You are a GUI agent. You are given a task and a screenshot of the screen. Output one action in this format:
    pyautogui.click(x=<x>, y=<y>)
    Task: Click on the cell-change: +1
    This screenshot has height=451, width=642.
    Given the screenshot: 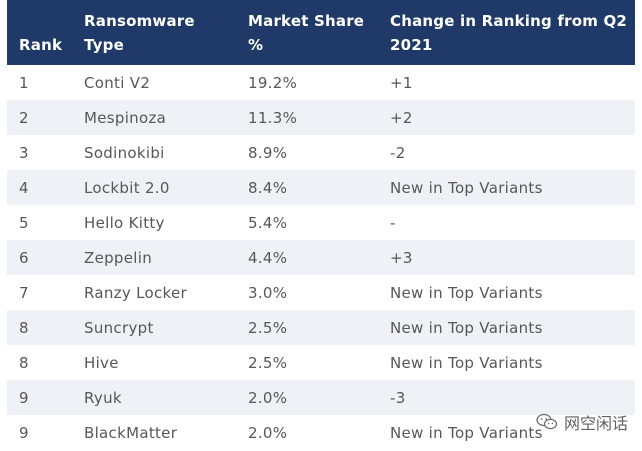 What is the action you would take?
    pyautogui.click(x=401, y=82)
    